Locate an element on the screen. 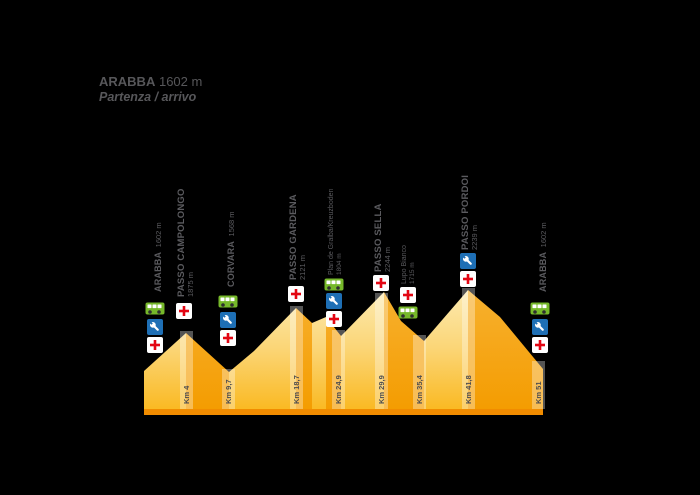 Image resolution: width=700 pixels, height=495 pixels. waypoint-elevation: 1804 m is located at coordinates (339, 264).